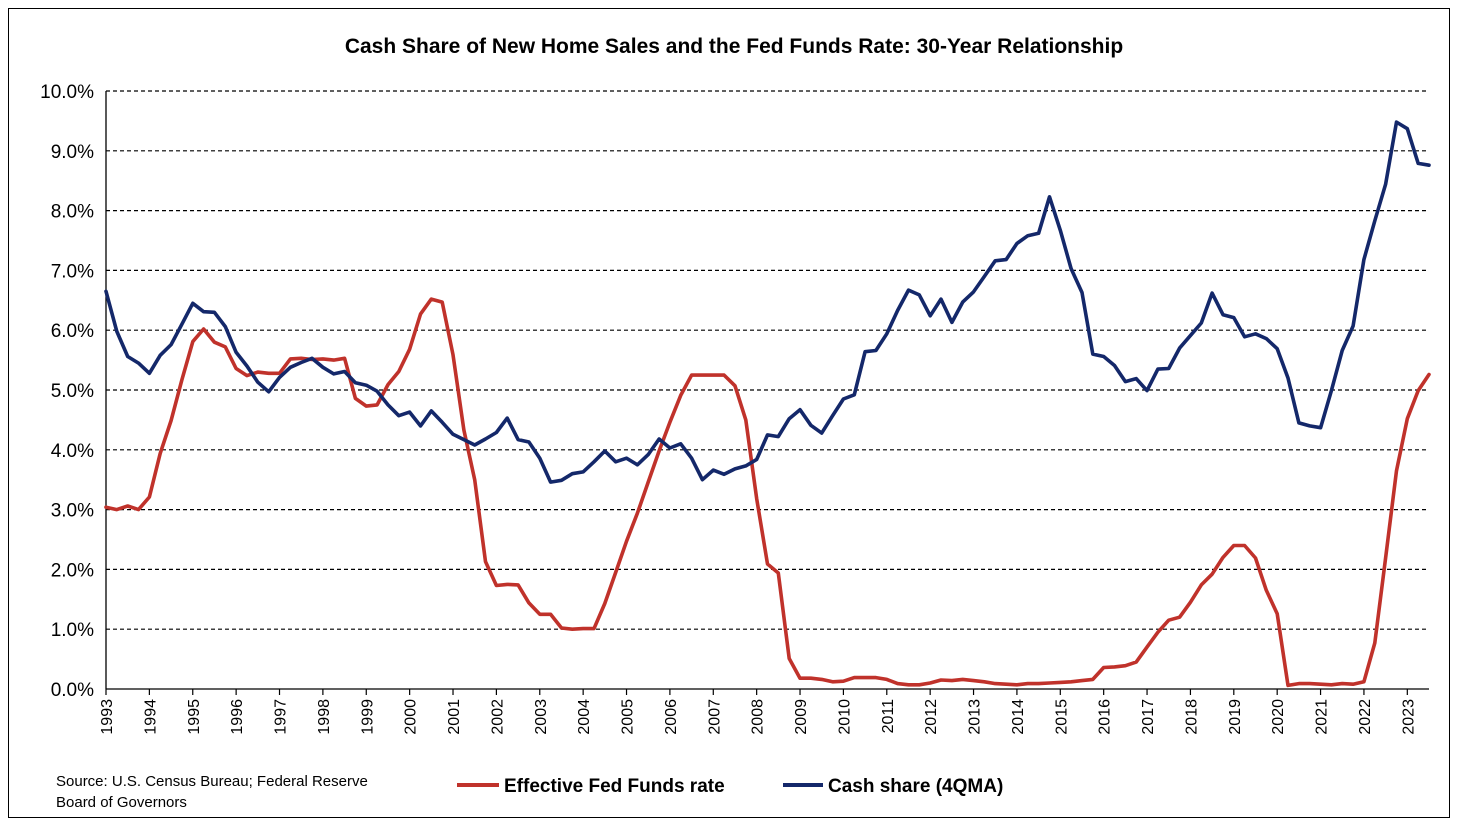 This screenshot has height=830, width=1462. What do you see at coordinates (194, 717) in the screenshot?
I see `x-tick-label: 1995` at bounding box center [194, 717].